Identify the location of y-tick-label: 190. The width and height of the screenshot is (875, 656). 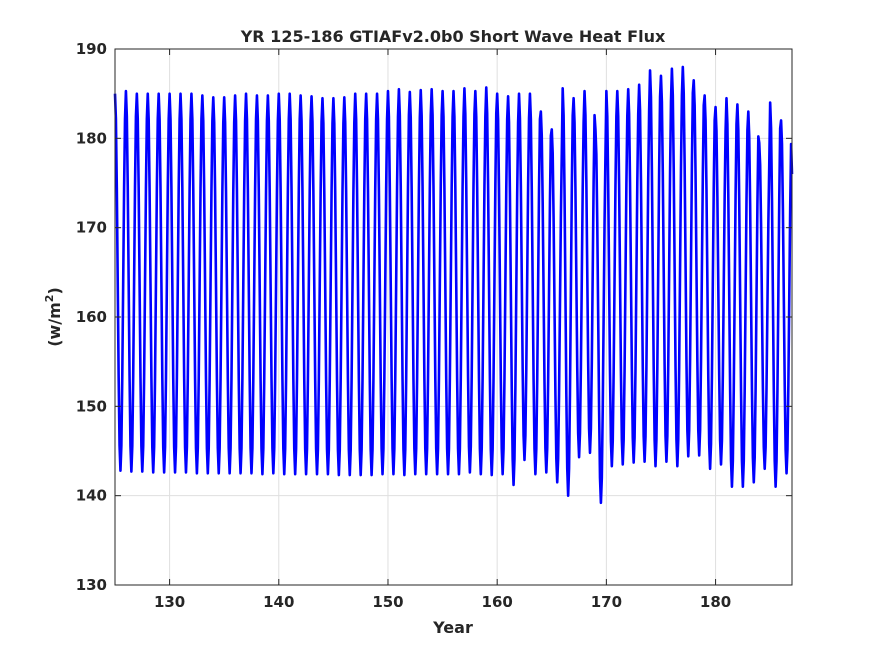
(91, 49).